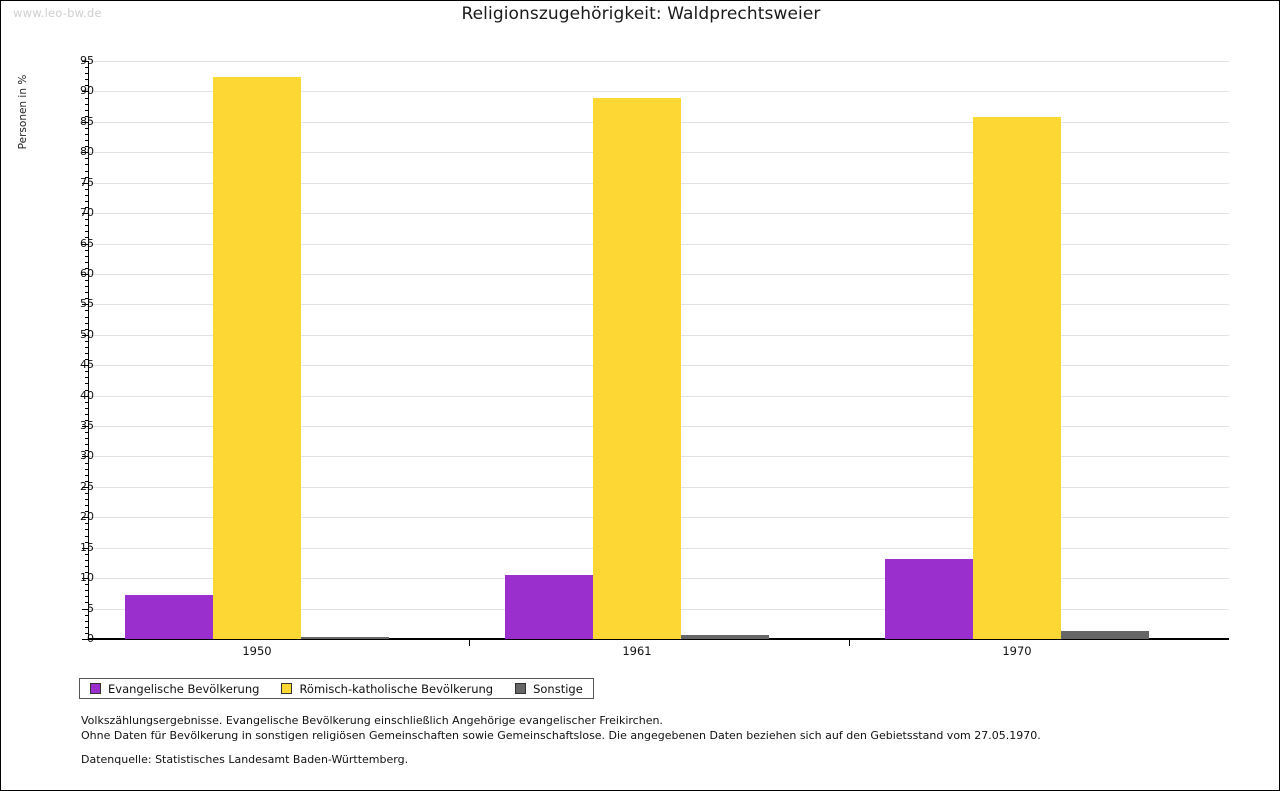  I want to click on y-axis-tick-label: 40, so click(87, 395).